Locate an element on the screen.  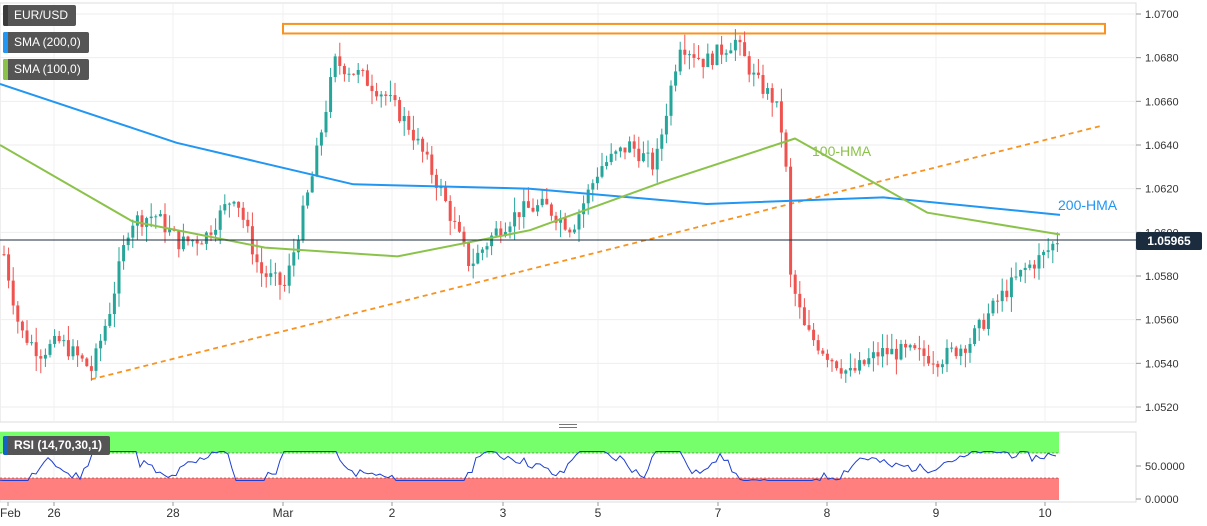
y-tick-label: 1.0640 is located at coordinates (1162, 146).